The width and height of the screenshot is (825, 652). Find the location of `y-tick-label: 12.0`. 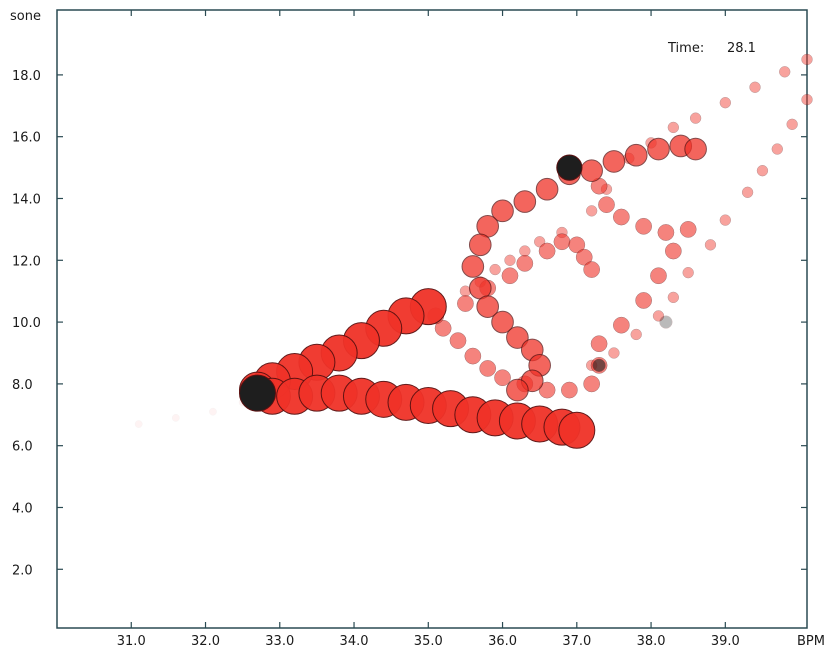

y-tick-label: 12.0 is located at coordinates (26, 261).